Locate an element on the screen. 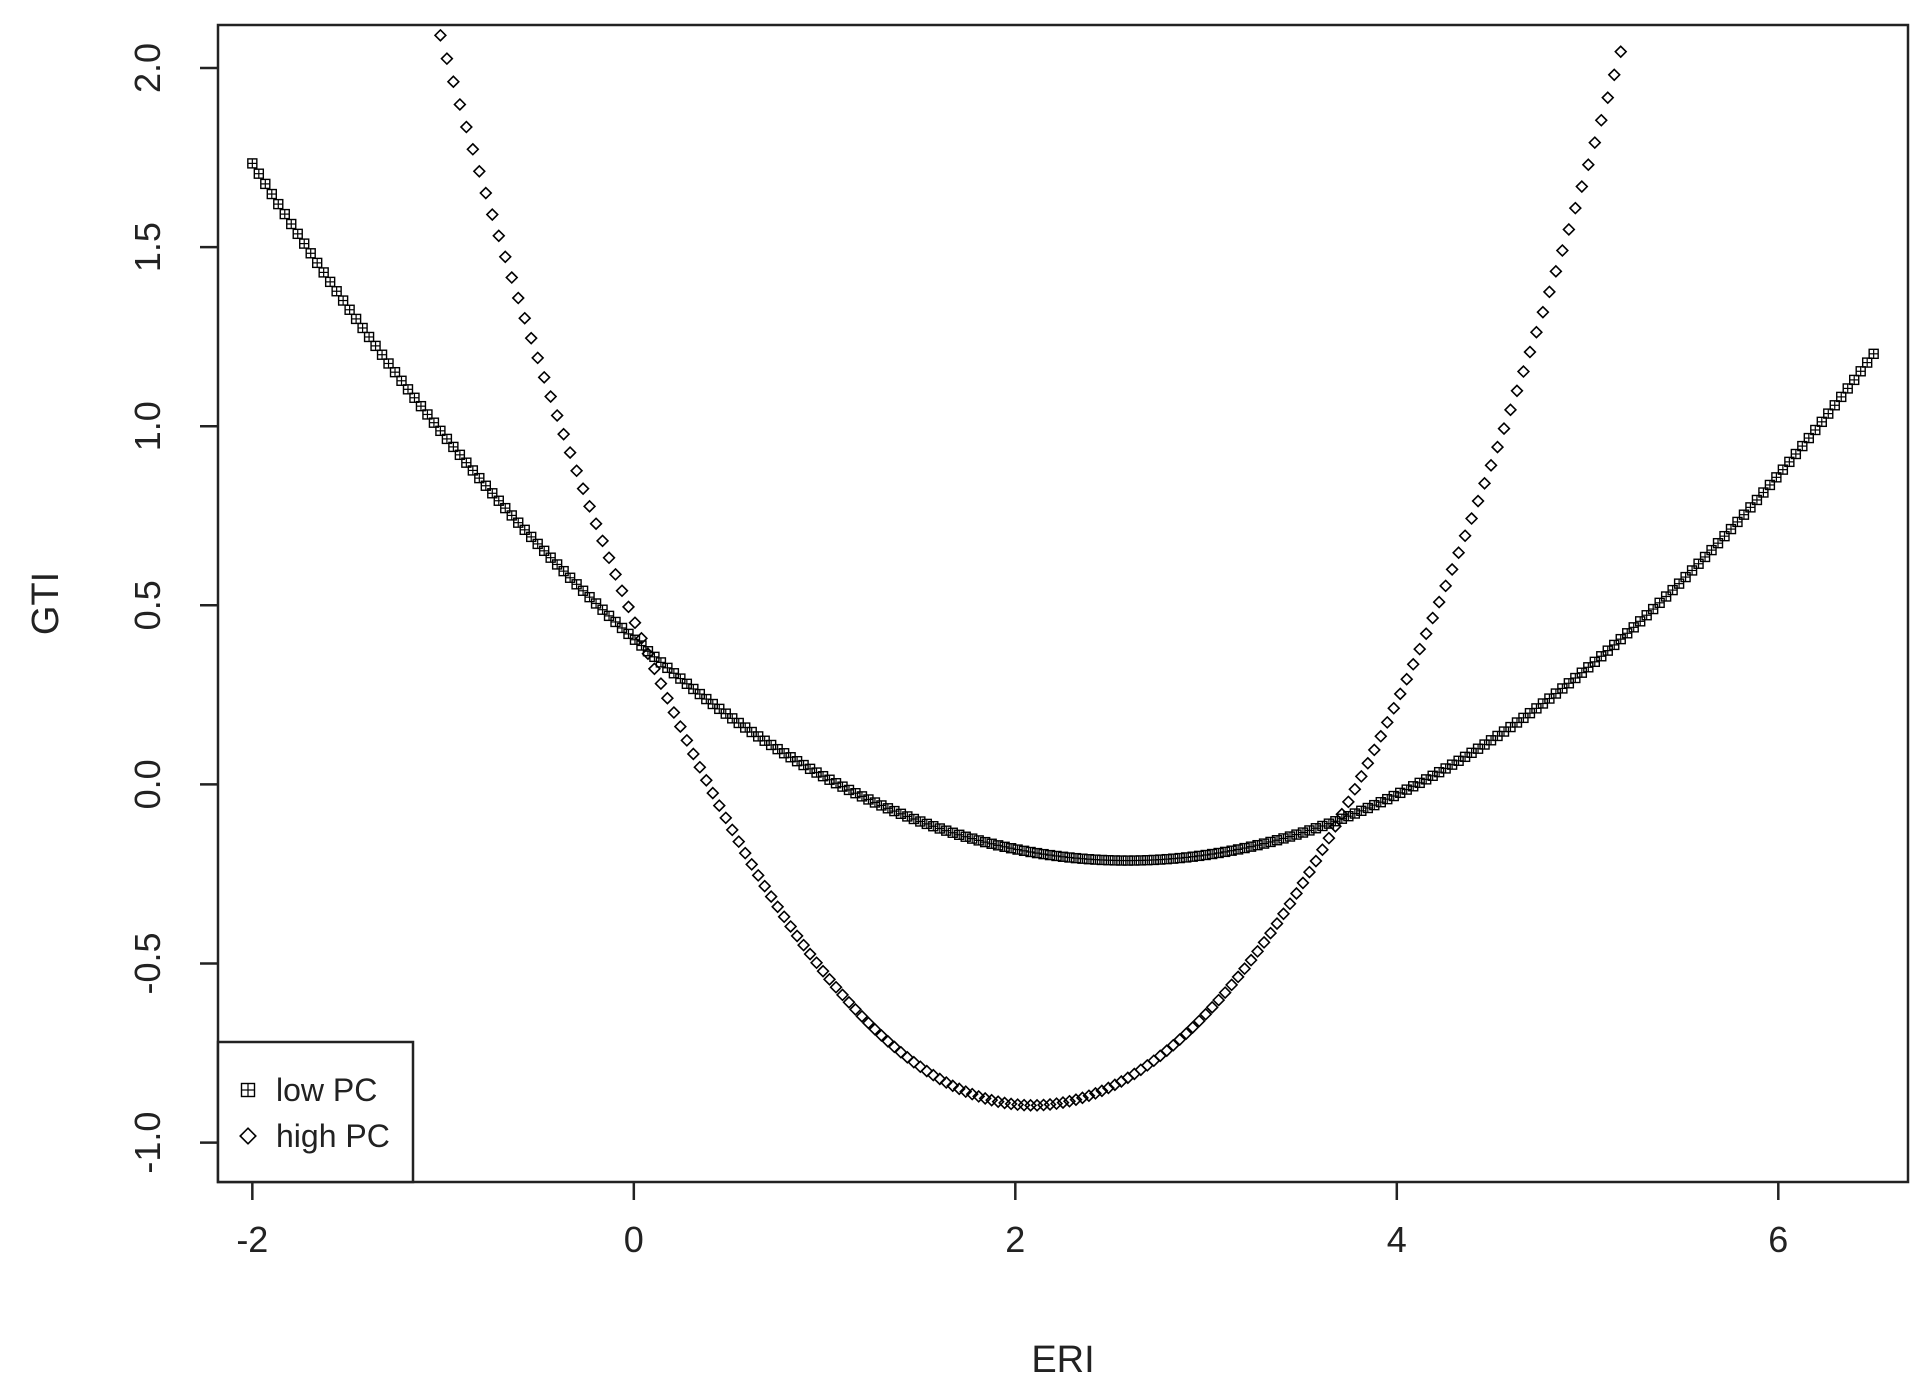 The image size is (1920, 1388). y-axis-label: GTI is located at coordinates (46, 603).